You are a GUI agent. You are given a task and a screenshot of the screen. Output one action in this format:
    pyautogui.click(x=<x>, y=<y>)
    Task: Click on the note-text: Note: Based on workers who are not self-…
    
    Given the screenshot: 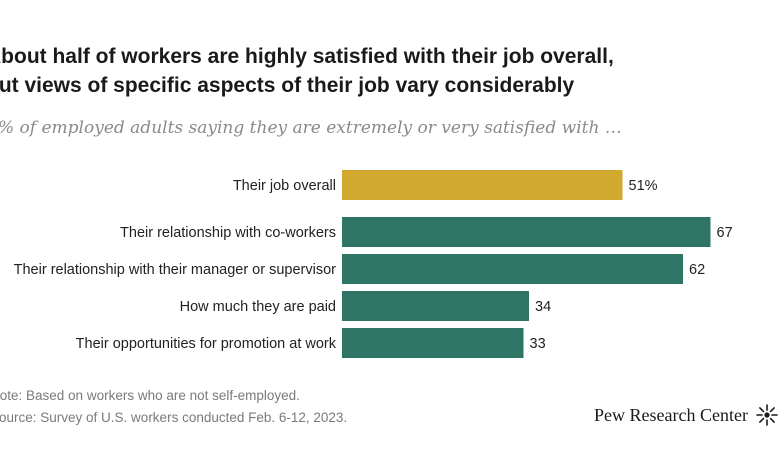 What is the action you would take?
    pyautogui.click(x=150, y=395)
    